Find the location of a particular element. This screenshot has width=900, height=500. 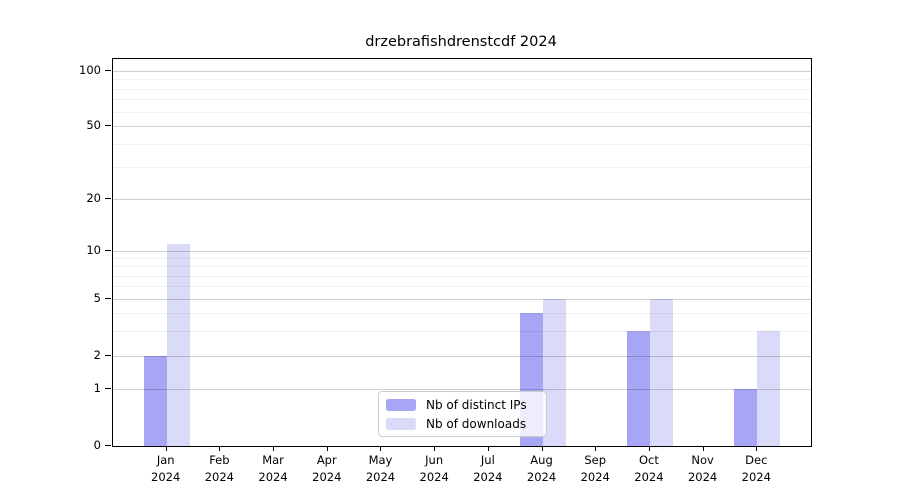

chart-title: drzebrafishdrenstcdf 2024 is located at coordinates (461, 42).